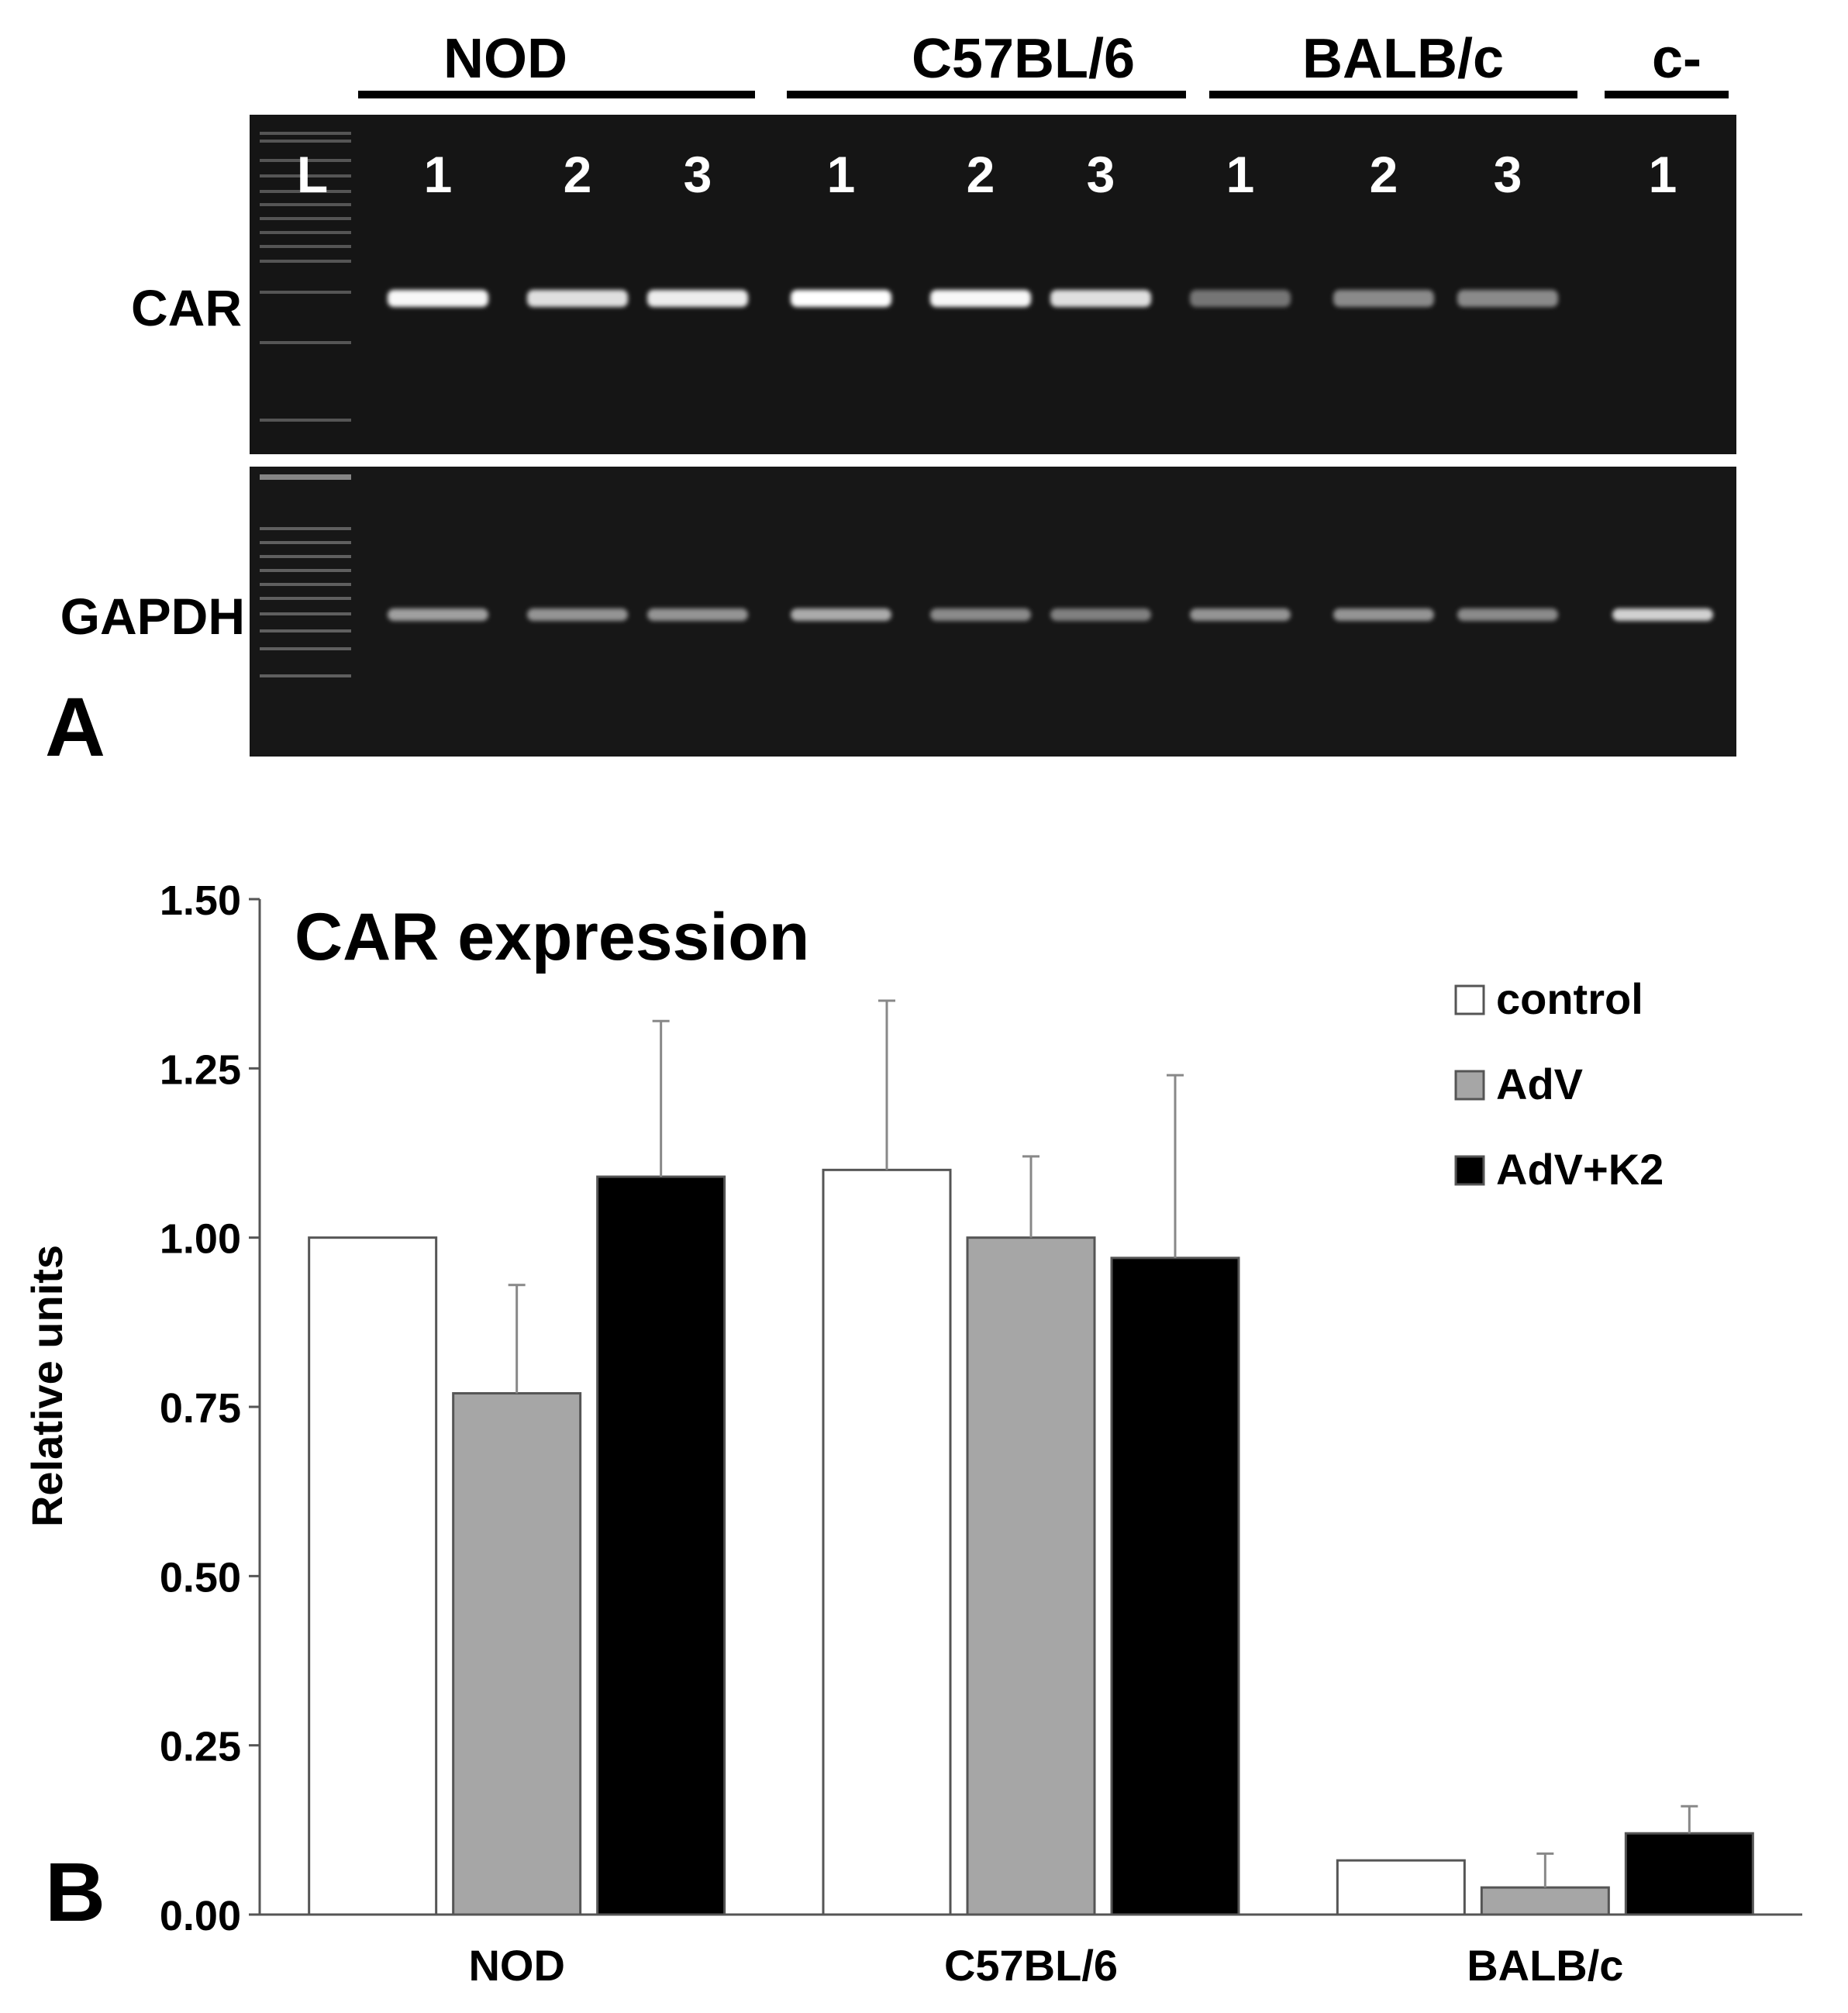  Describe the element at coordinates (1024, 59) in the screenshot. I see `group-label-c57bl6: C57BL/6` at that location.